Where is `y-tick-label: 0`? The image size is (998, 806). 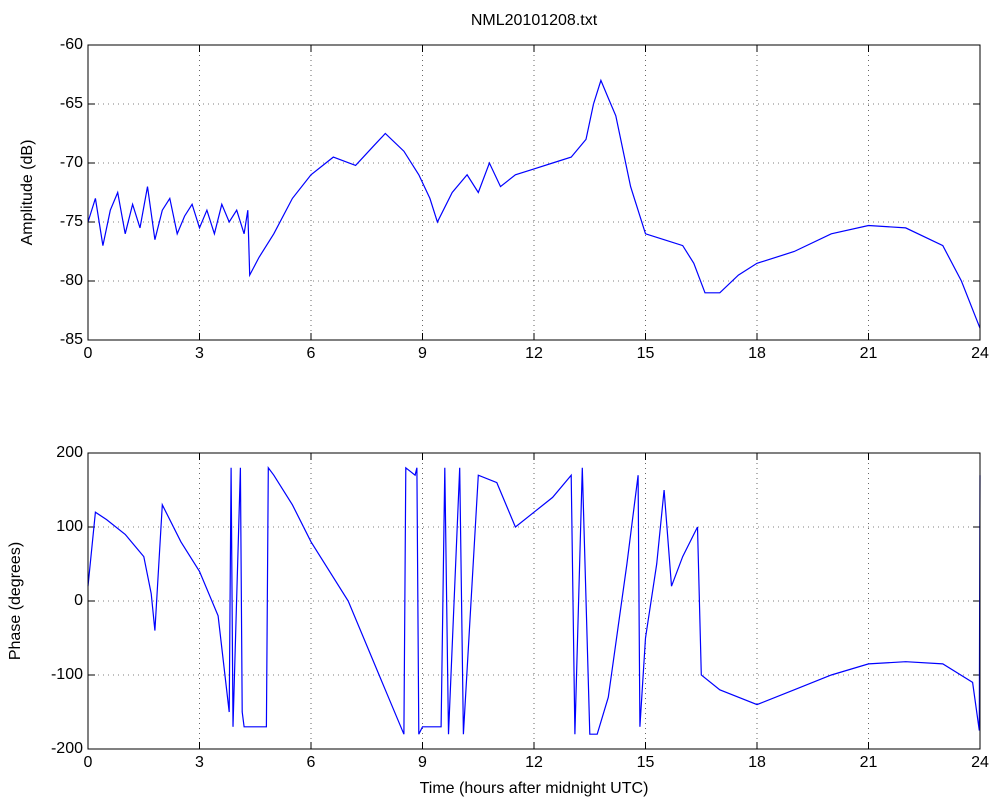 y-tick-label: 0 is located at coordinates (78, 600).